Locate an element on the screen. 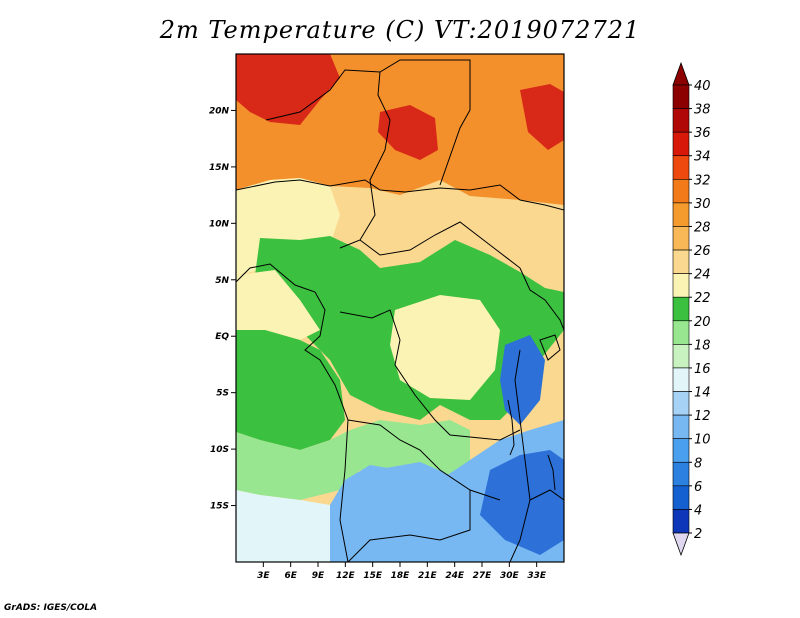 The height and width of the screenshot is (618, 800). coastline-west is located at coordinates (292, 412).